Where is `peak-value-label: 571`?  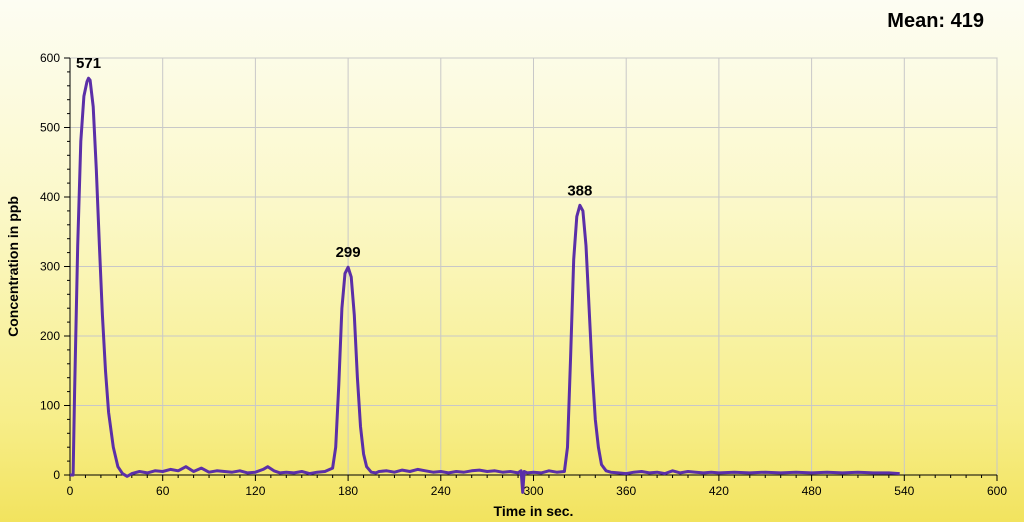
peak-value-label: 571 is located at coordinates (88, 63).